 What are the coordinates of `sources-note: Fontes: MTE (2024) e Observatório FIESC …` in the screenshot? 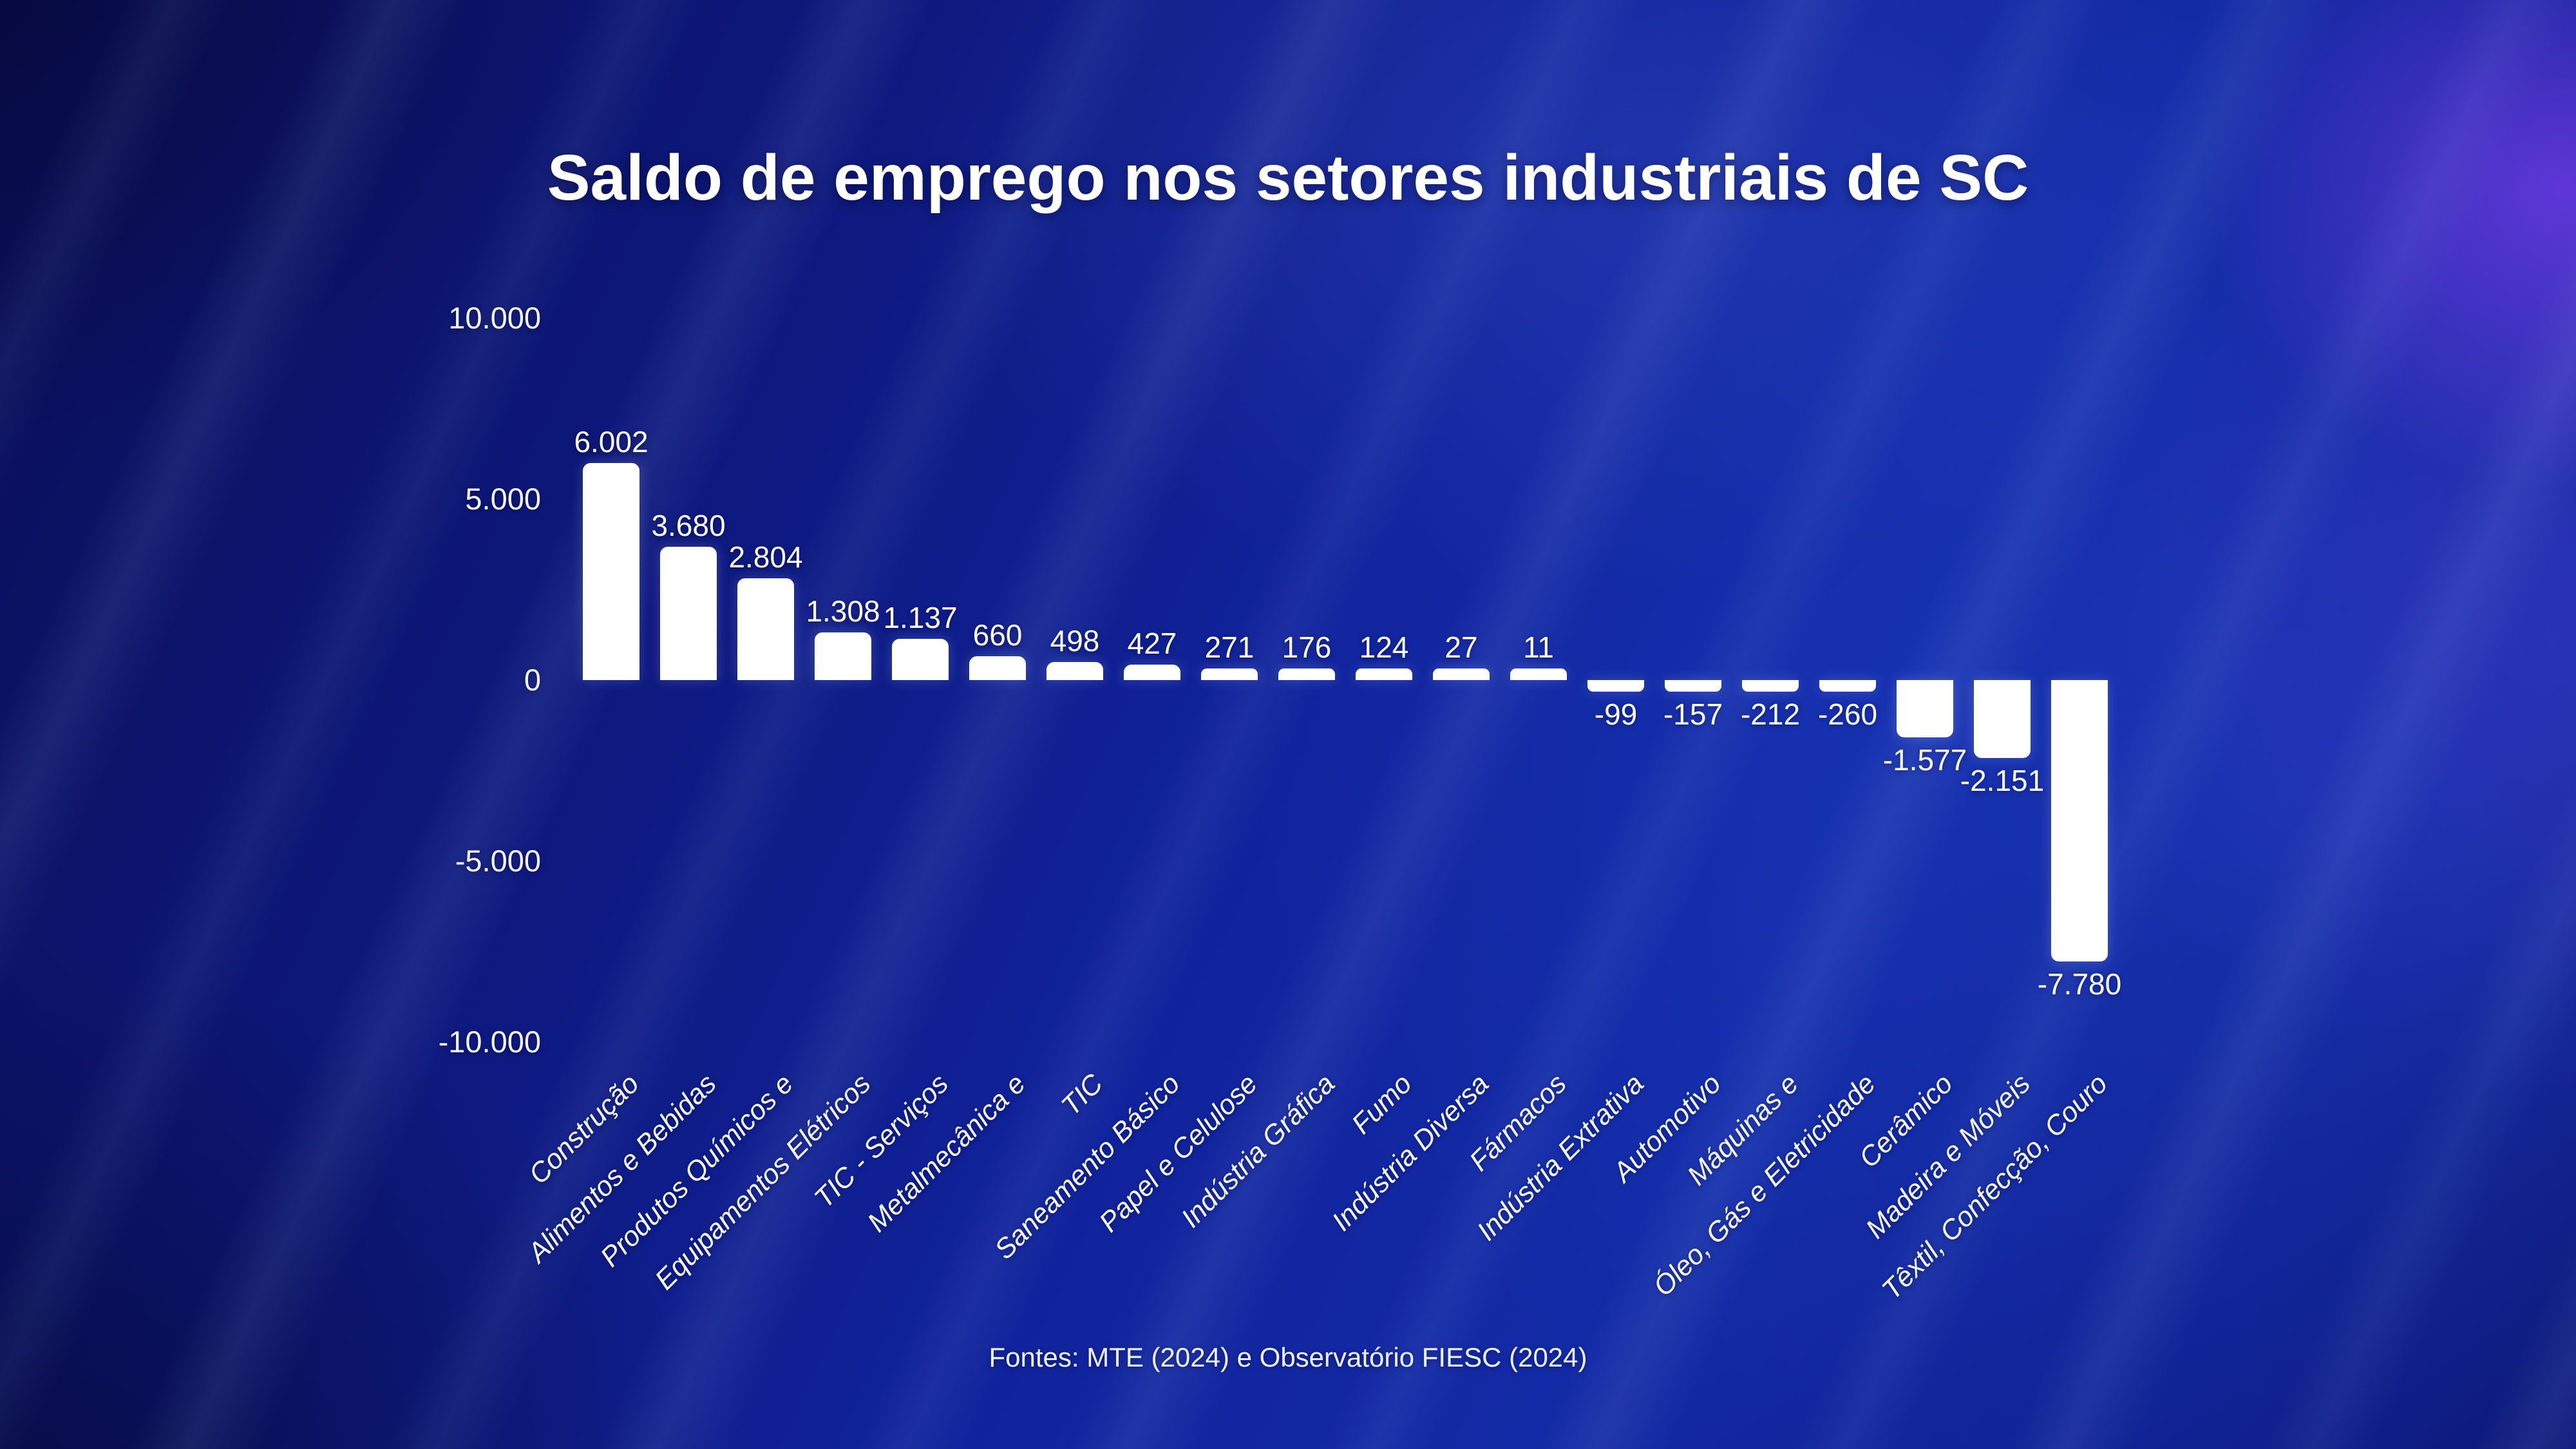 It's located at (1288, 1357).